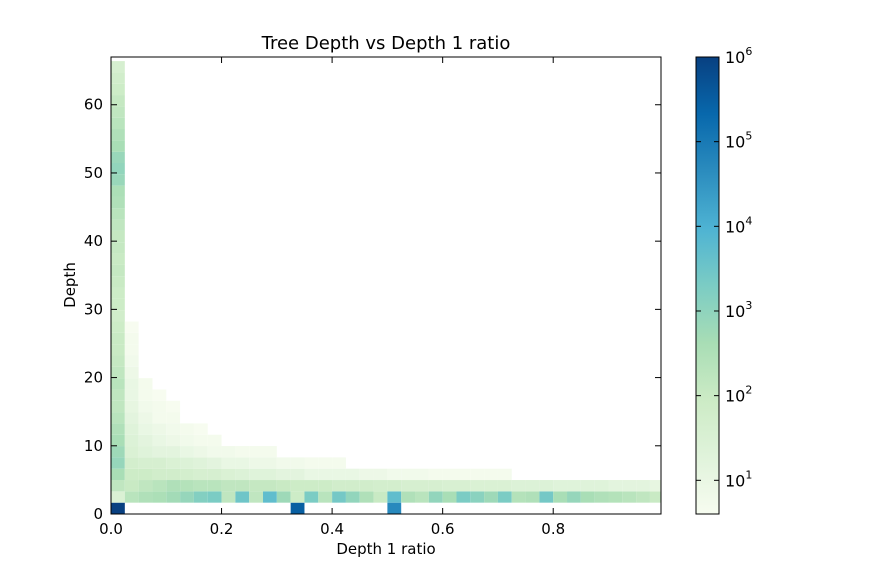 This screenshot has width=887, height=571. Describe the element at coordinates (93, 446) in the screenshot. I see `y-tick-label: 10` at that location.